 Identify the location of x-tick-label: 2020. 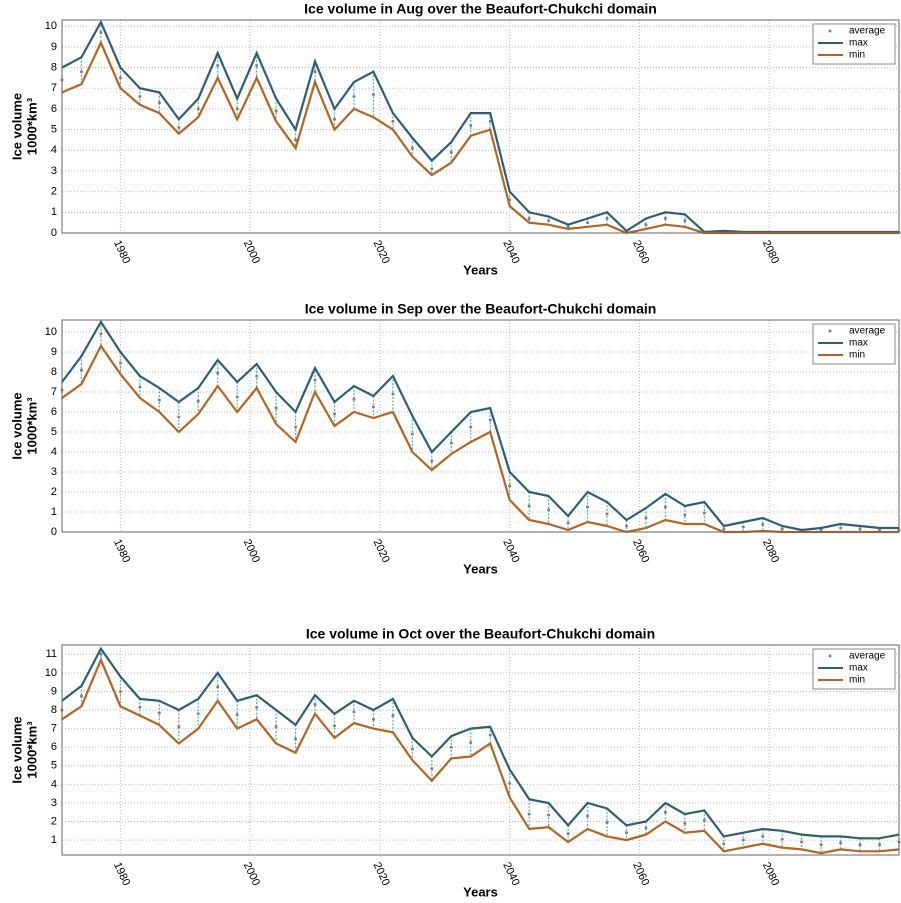
(381, 251).